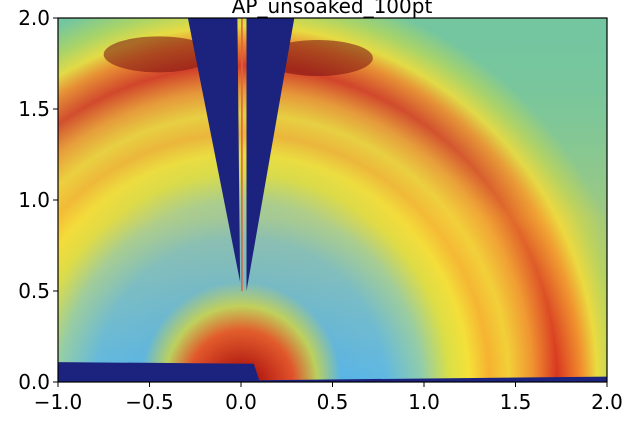 The height and width of the screenshot is (423, 630). Describe the element at coordinates (34, 109) in the screenshot. I see `y-tick-label: 1.5` at that location.